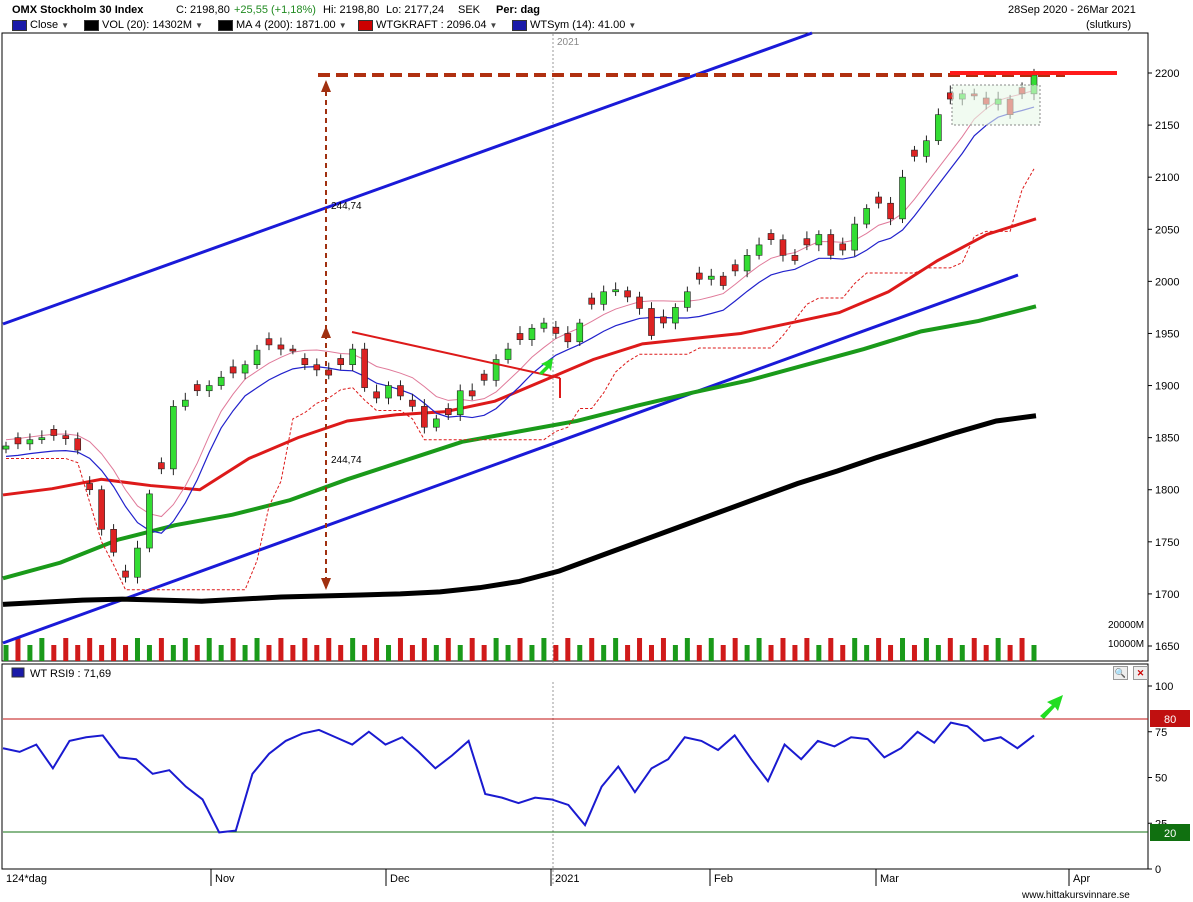 The height and width of the screenshot is (902, 1193). I want to click on year-marker-label: 2021, so click(568, 42).